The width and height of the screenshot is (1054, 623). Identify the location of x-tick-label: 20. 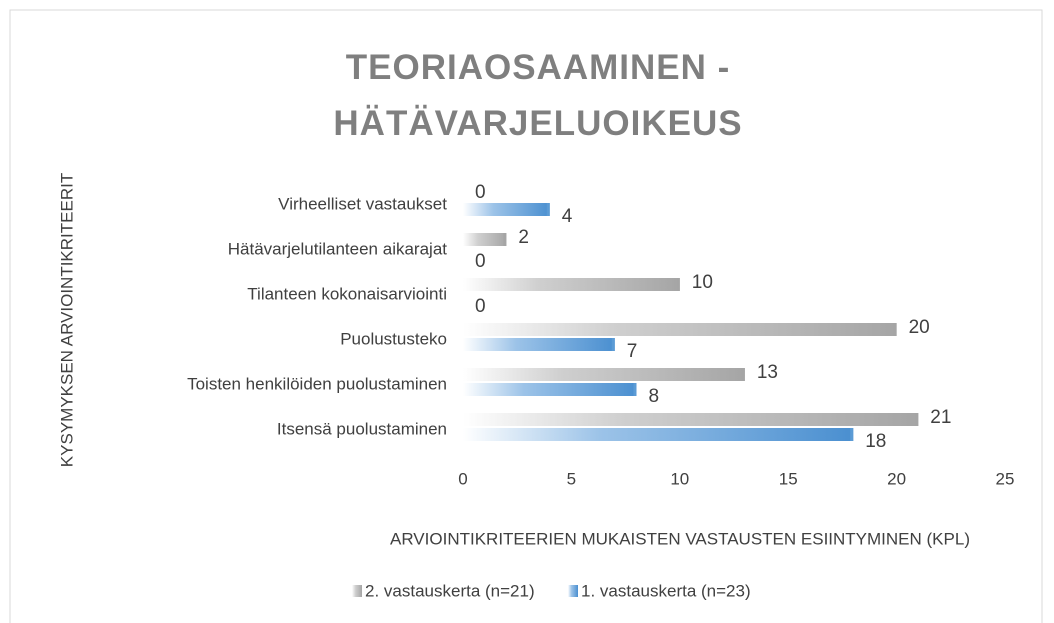
(896, 478).